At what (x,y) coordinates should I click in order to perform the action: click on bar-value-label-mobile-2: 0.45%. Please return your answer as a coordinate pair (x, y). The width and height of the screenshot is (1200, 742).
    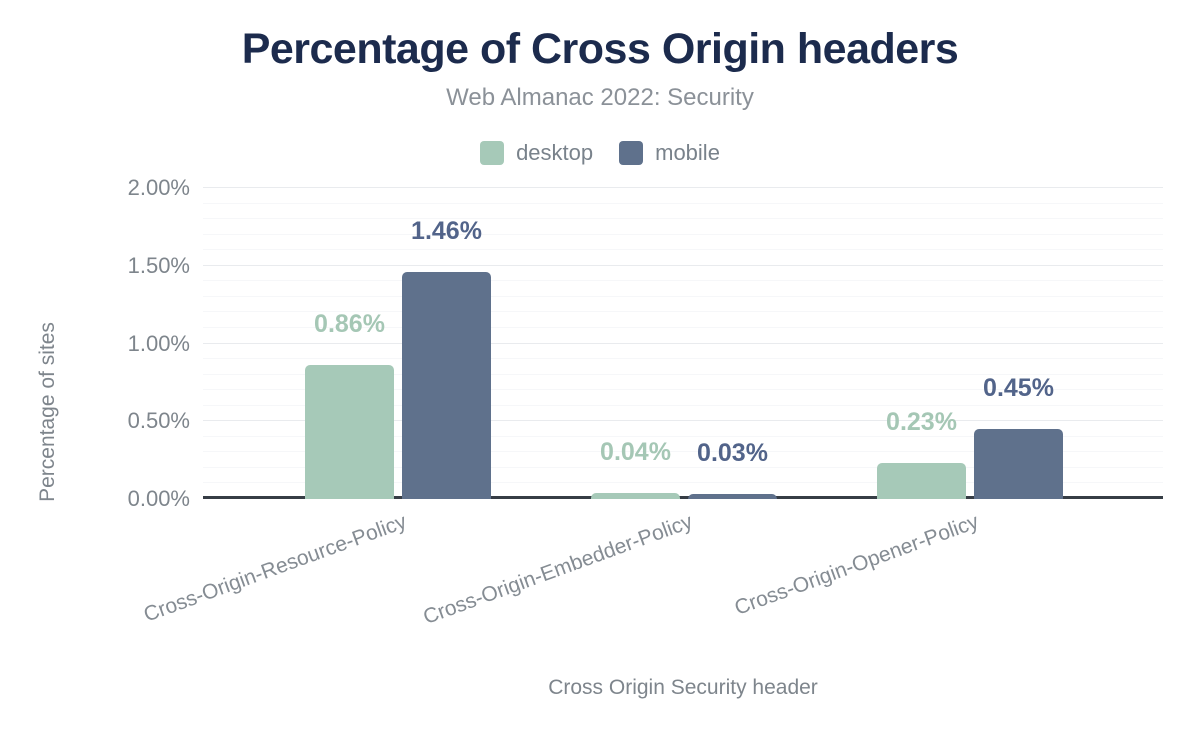
    Looking at the image, I should click on (1018, 388).